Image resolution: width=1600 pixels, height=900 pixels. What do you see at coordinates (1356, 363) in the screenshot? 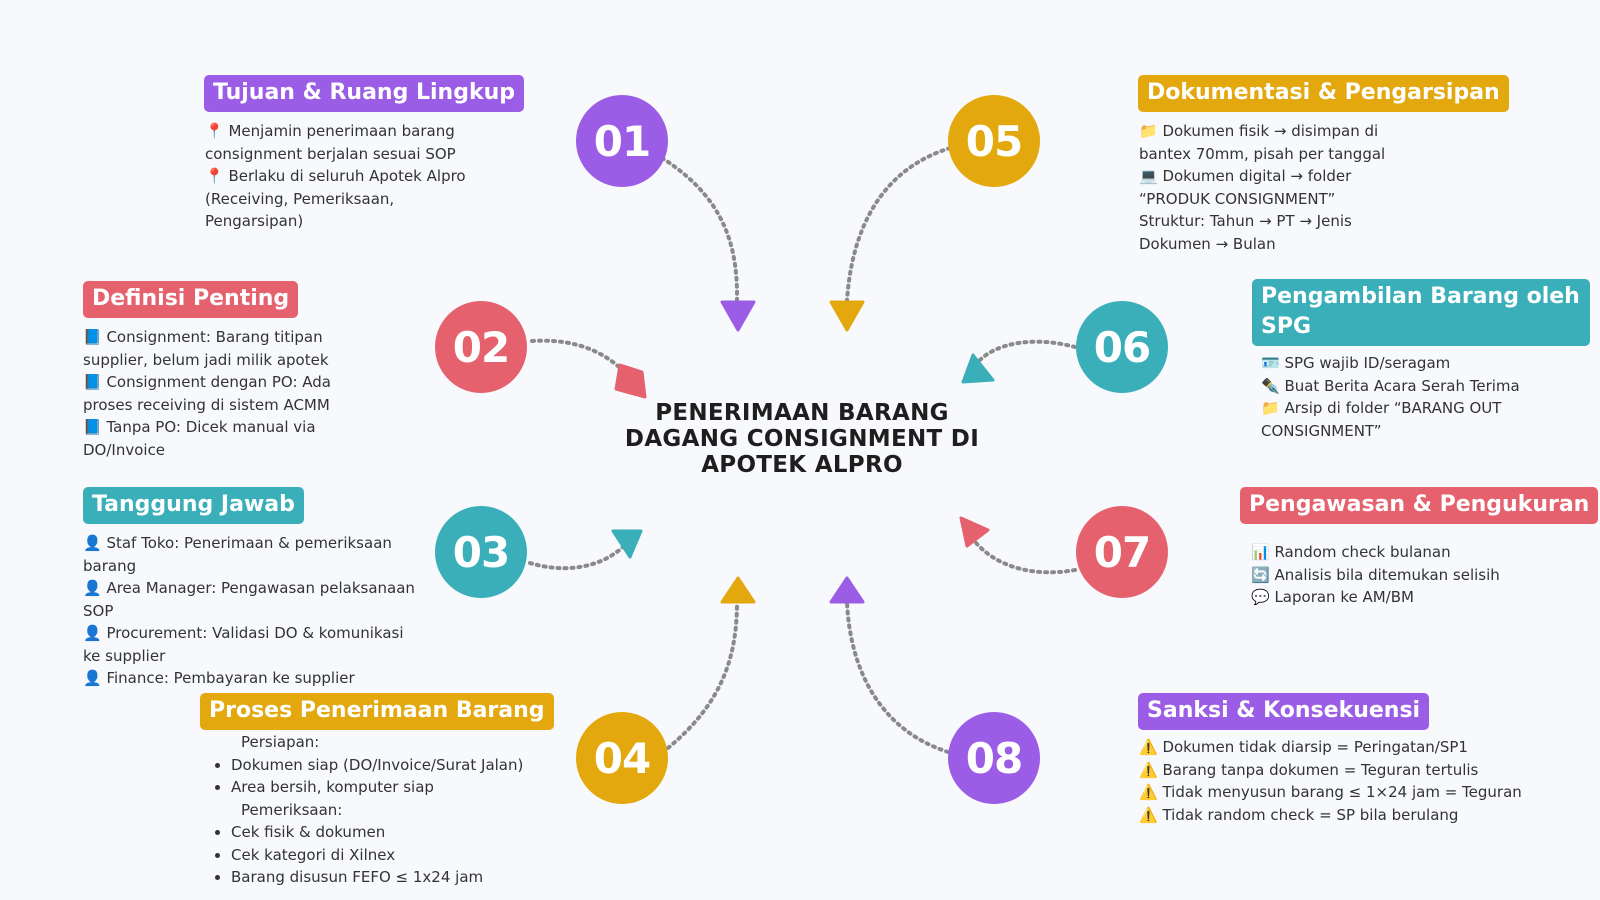
I see `step-06-line: 🪪 SPG wajib ID/seragam` at bounding box center [1356, 363].